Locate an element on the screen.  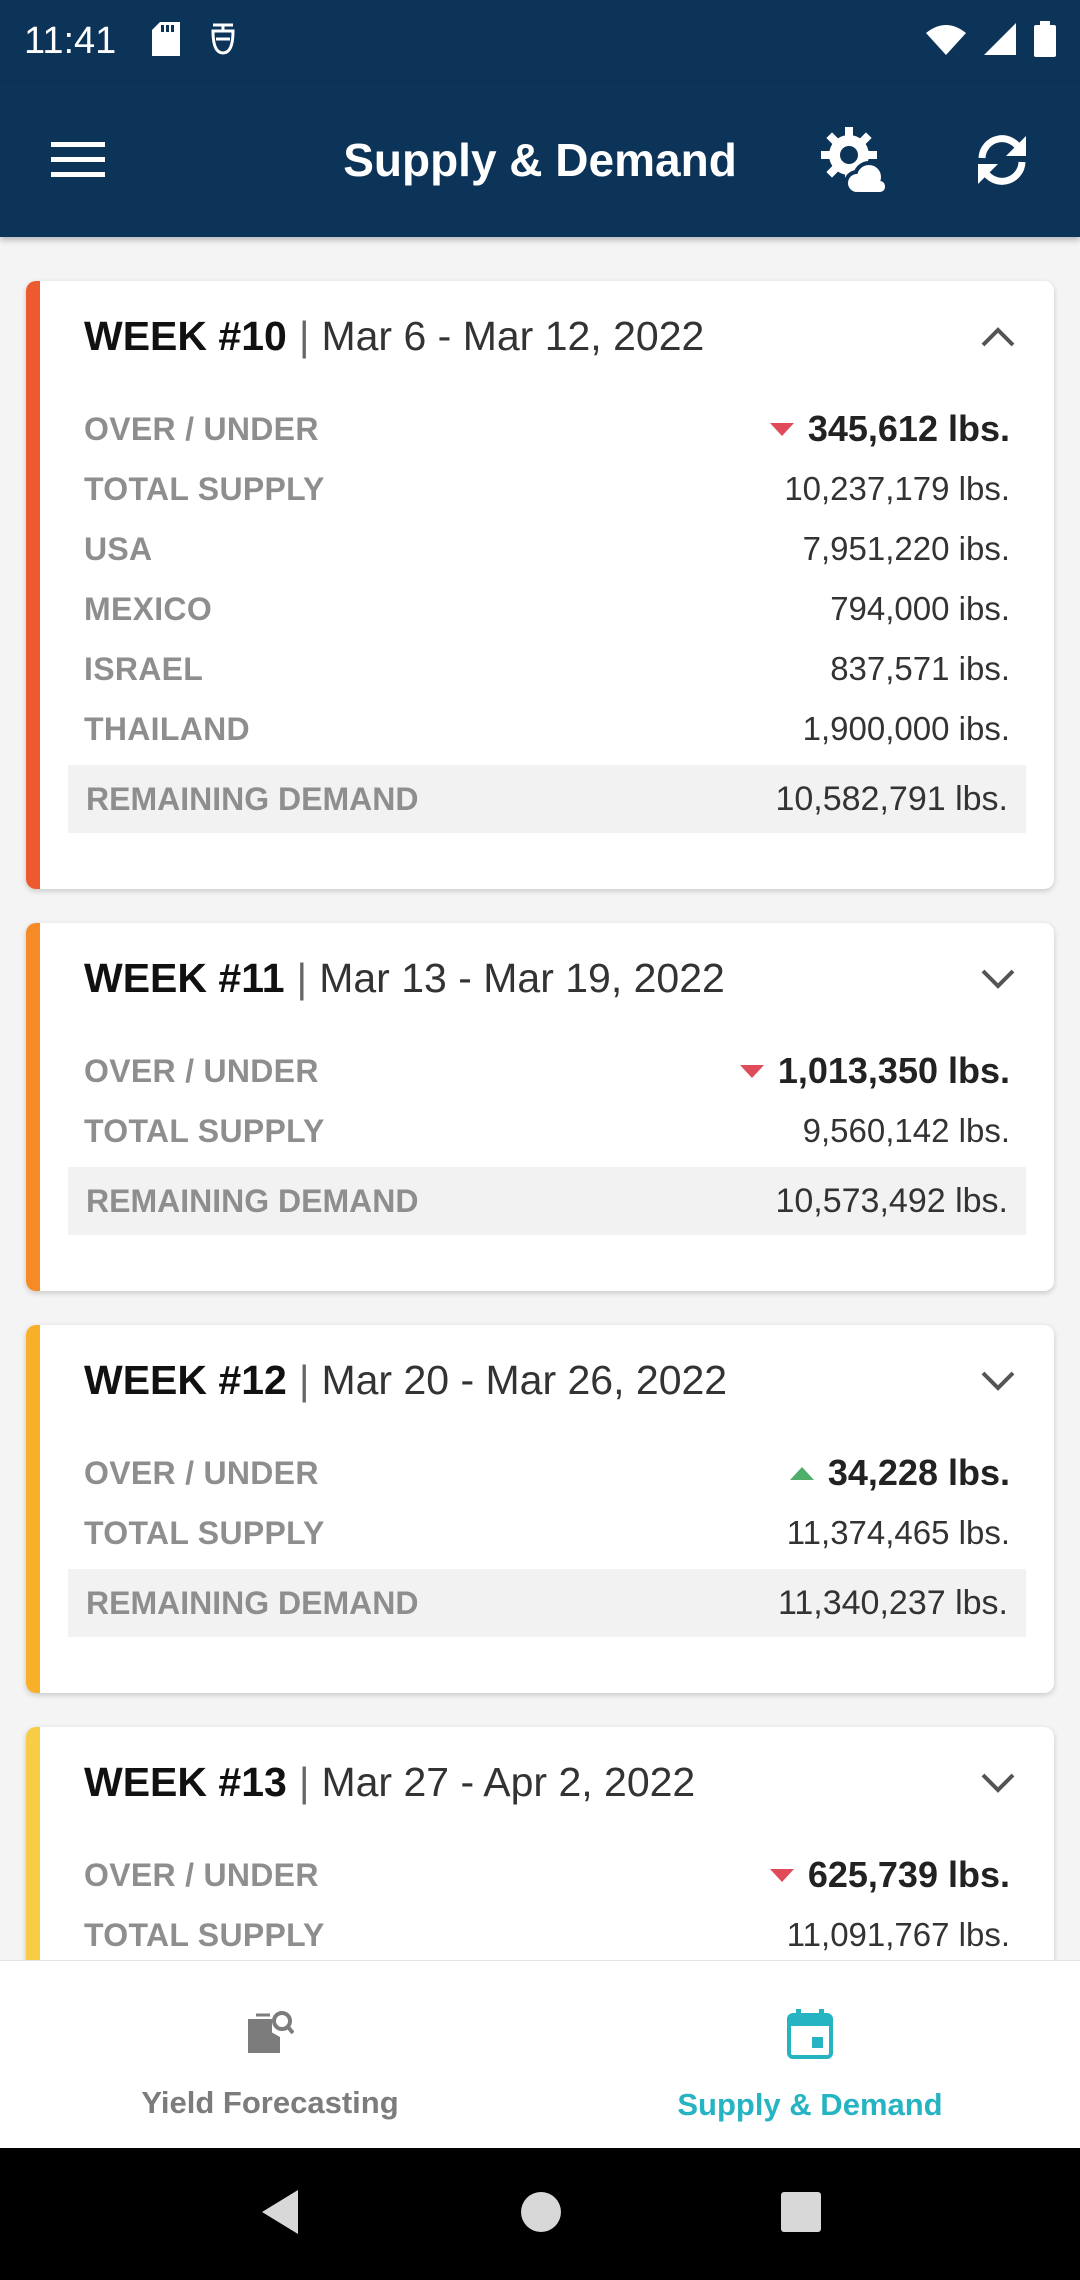
week-number: WEEK #13 is located at coordinates (185, 1781).